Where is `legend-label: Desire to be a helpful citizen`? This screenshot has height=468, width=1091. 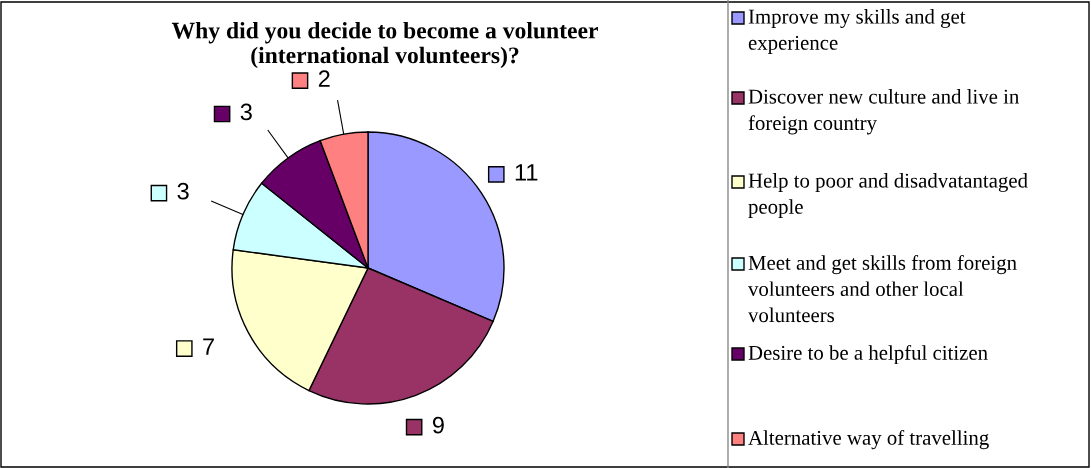
legend-label: Desire to be a helpful citizen is located at coordinates (868, 355).